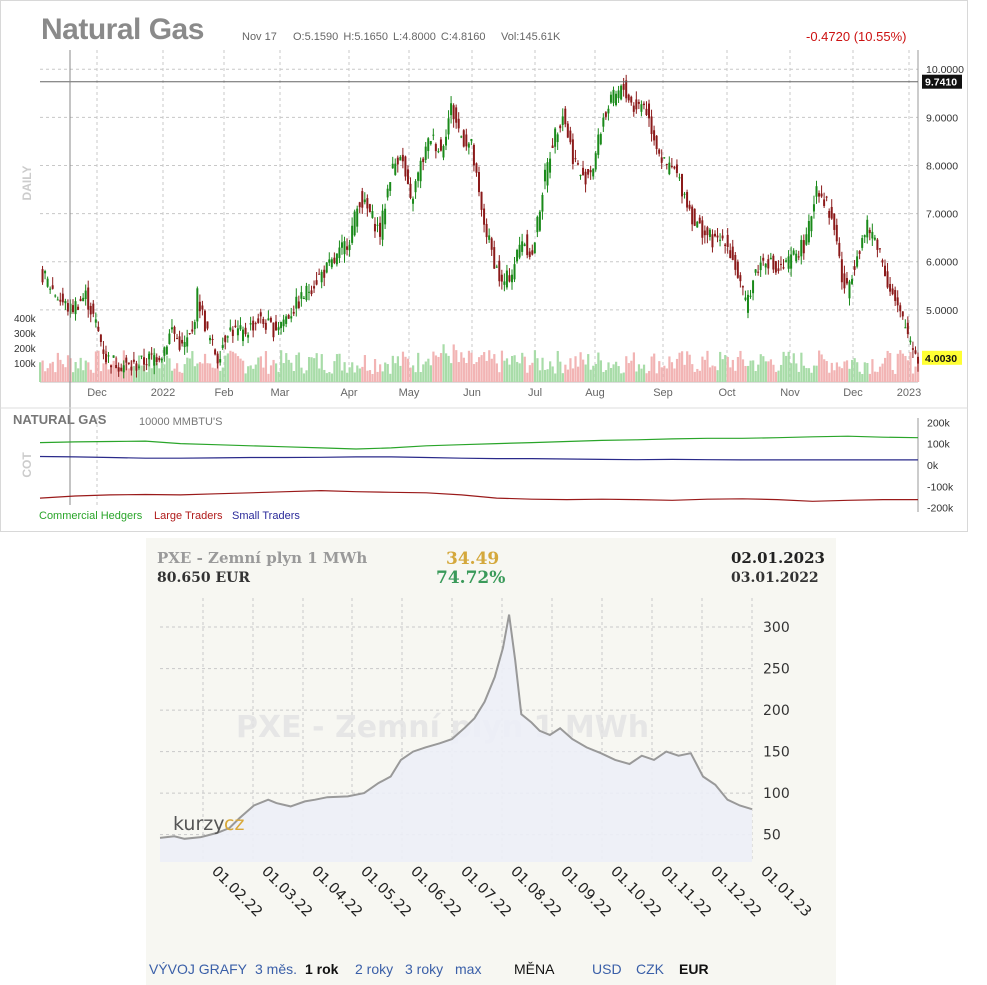  I want to click on pxe-change-abs: 34.49, so click(473, 559).